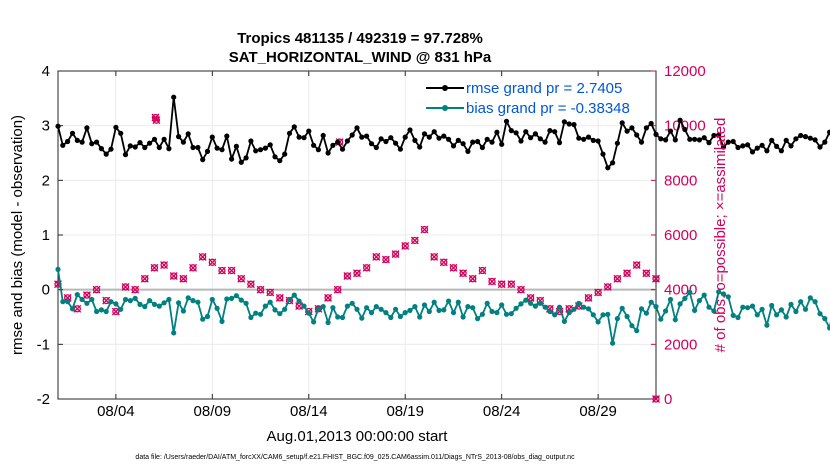 The image size is (830, 475). Describe the element at coordinates (680, 290) in the screenshot. I see `right-tick-label: 4000` at that location.